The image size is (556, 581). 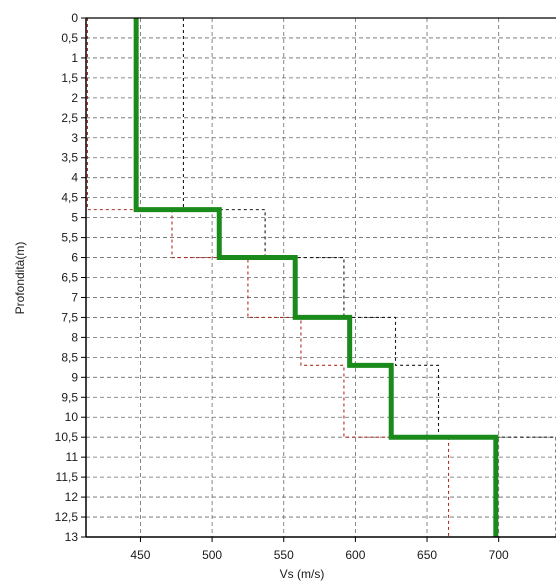 I want to click on y-axis-label: Profondità(m), so click(x=20, y=278).